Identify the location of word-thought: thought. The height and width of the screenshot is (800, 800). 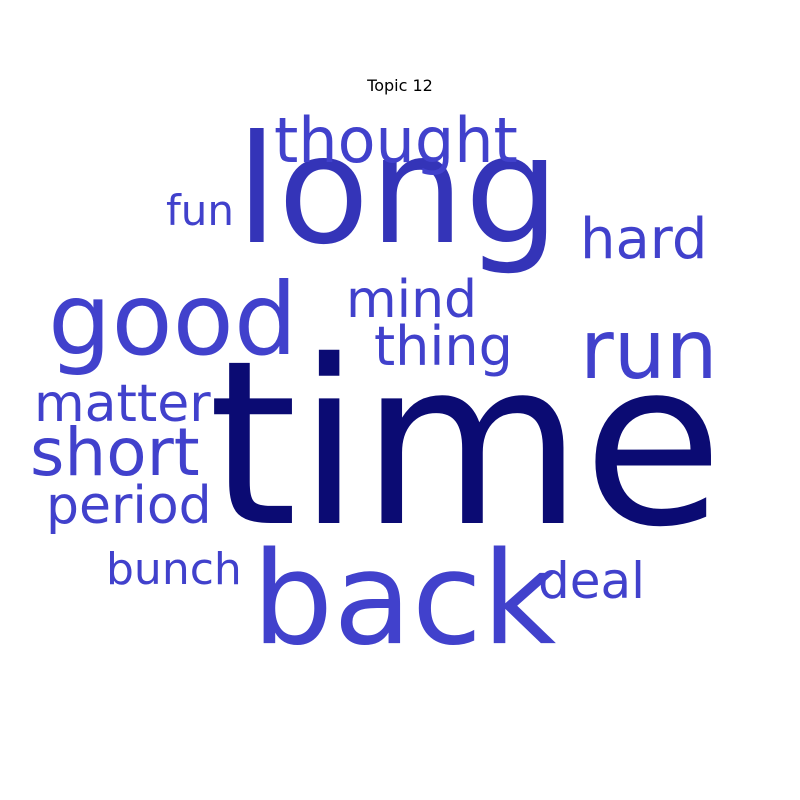
(396, 140).